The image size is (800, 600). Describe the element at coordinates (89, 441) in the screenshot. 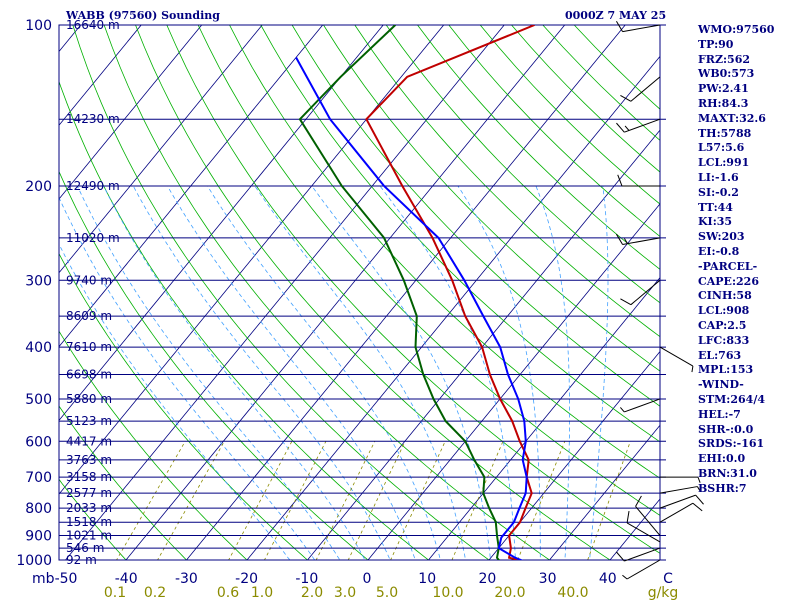

I see `height-label: 4417 m` at that location.